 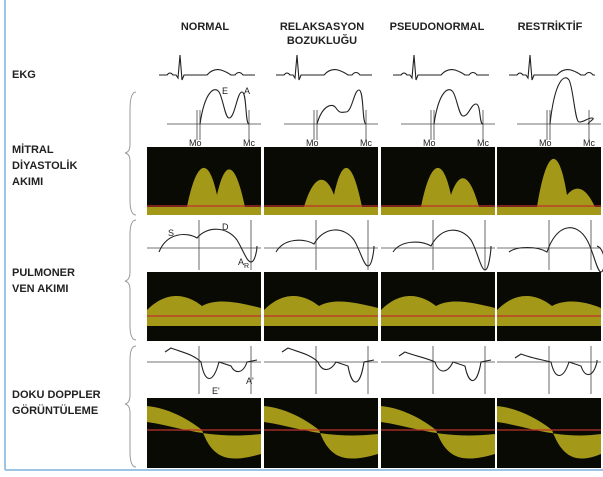 I want to click on column-header: NORMAL, so click(x=205, y=27).